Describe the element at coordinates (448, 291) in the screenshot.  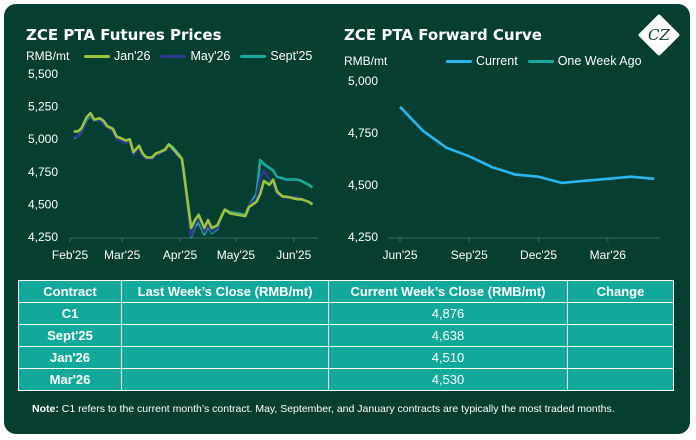
I see `header-current-week-close: Current Week’s Close (RMB/mt)` at that location.